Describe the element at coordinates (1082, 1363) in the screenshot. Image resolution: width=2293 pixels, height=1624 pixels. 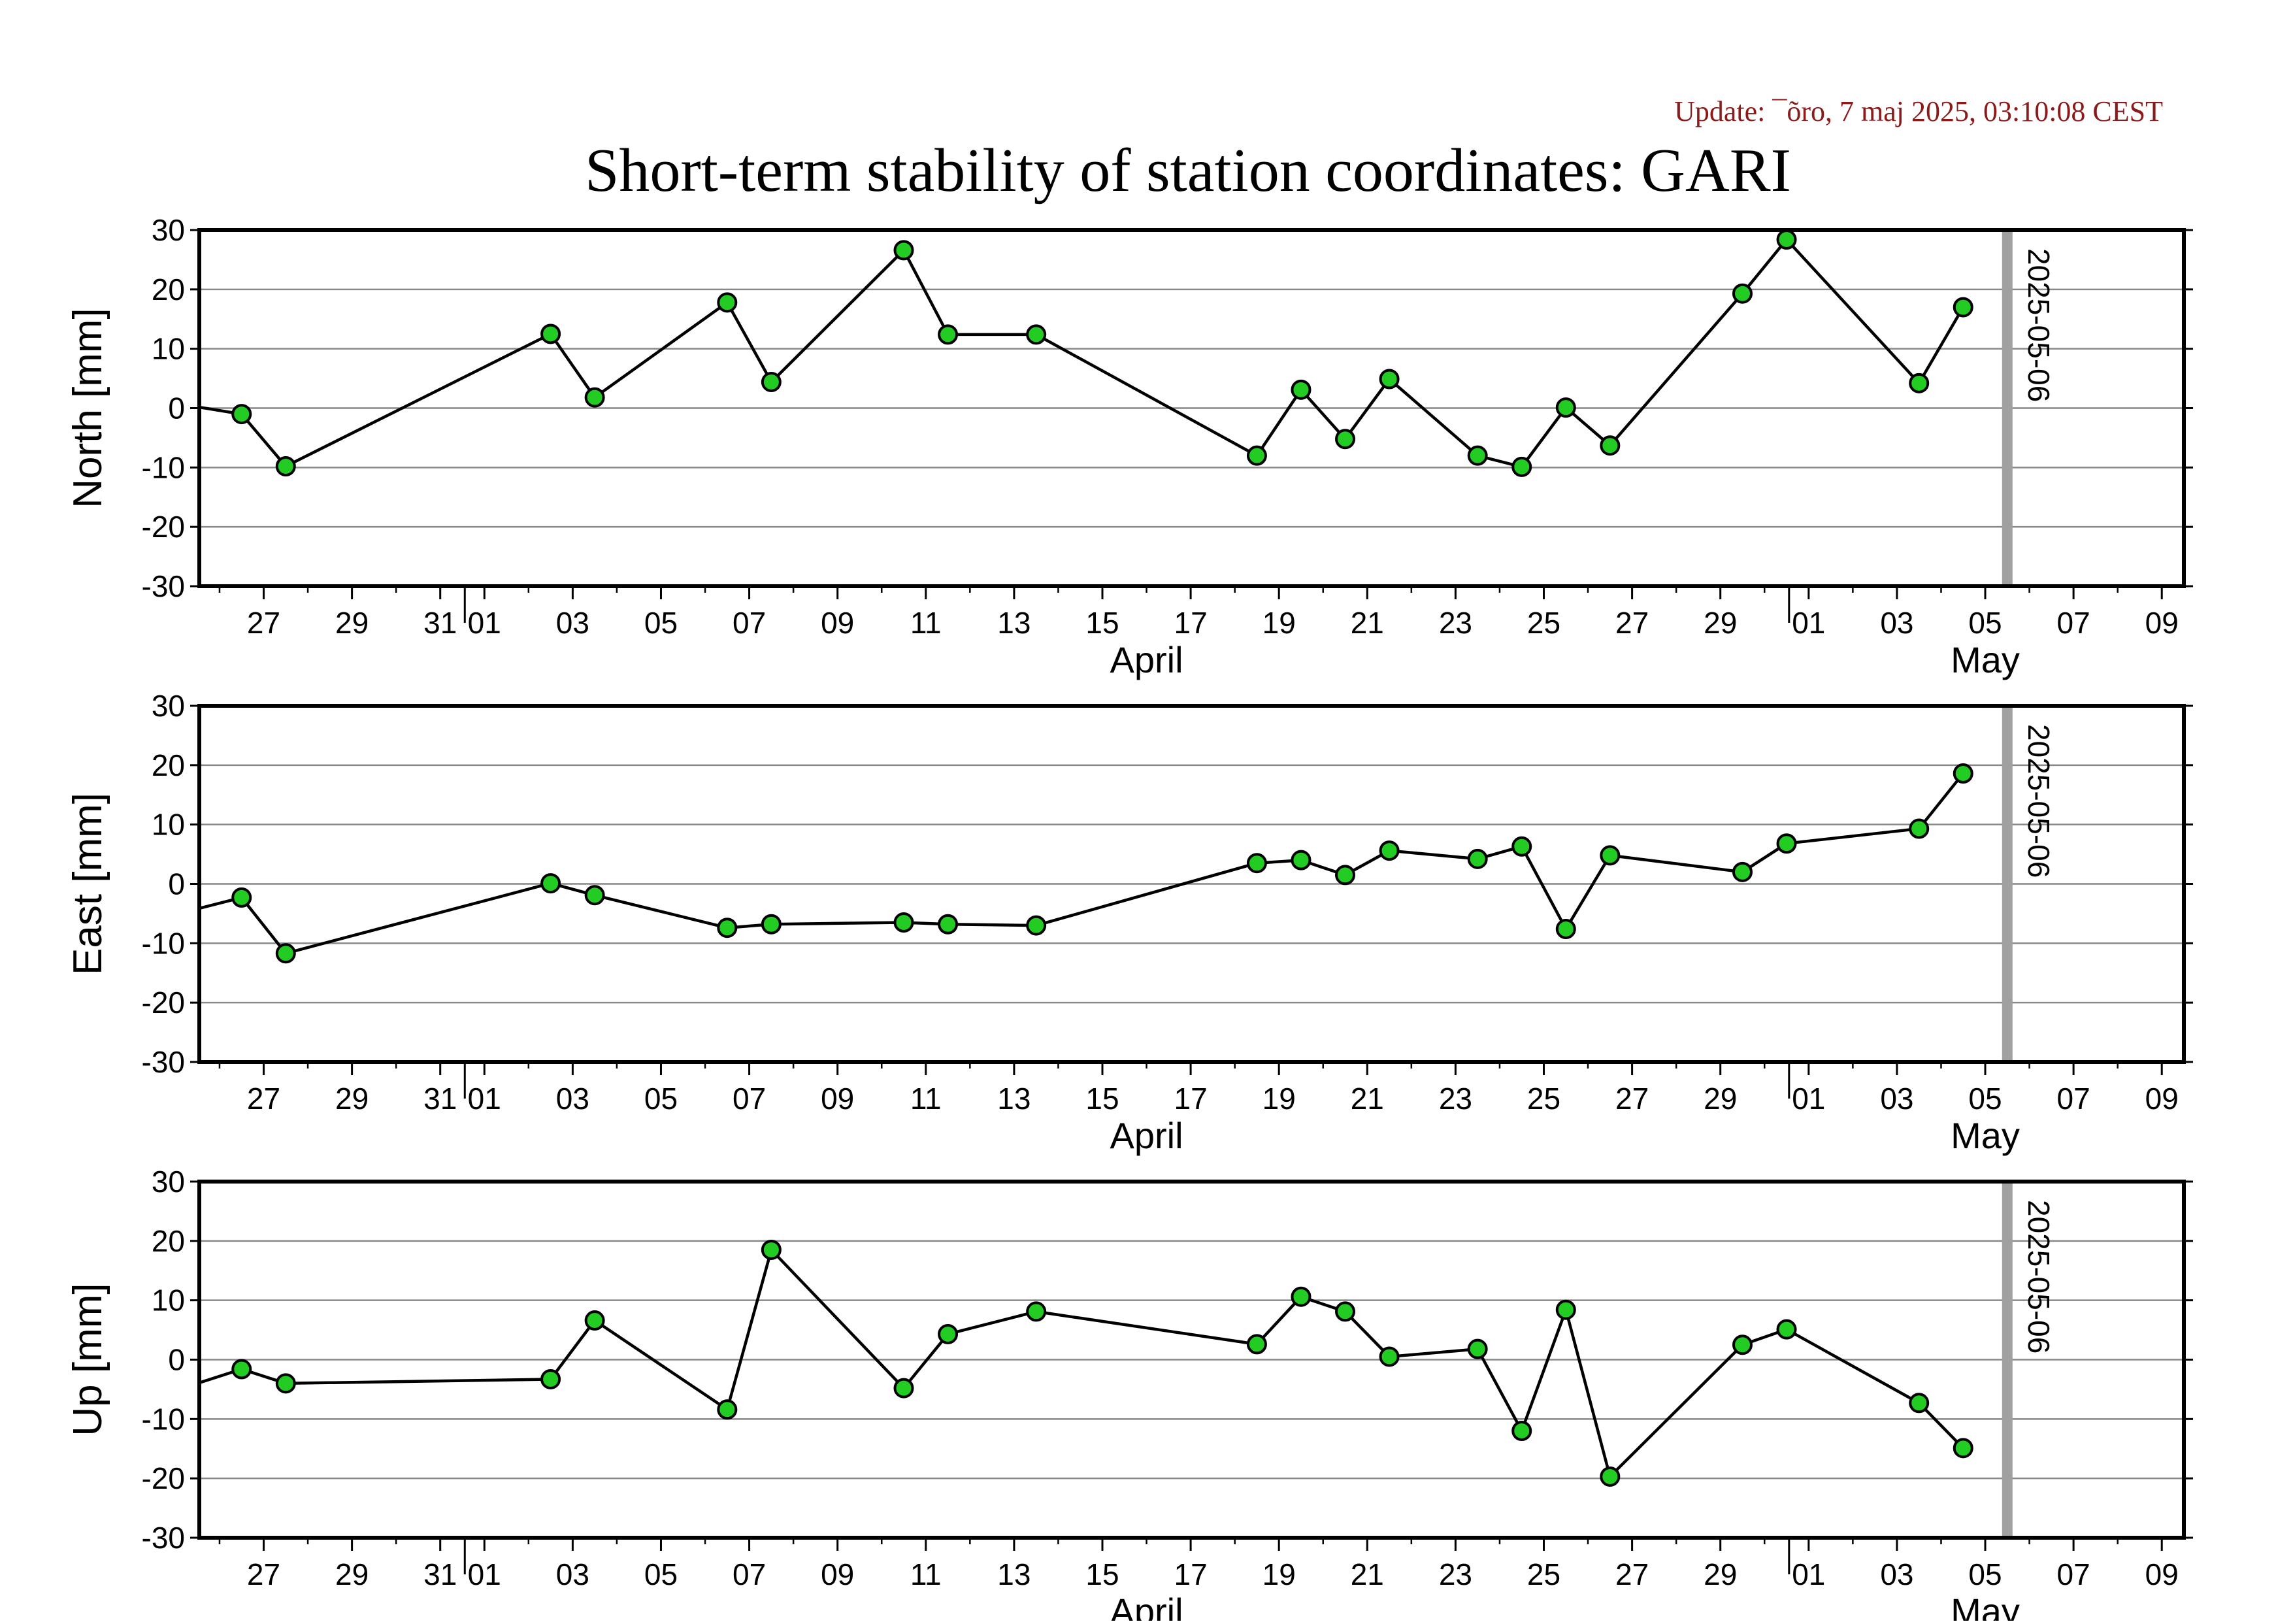
I see `series-line-up` at that location.